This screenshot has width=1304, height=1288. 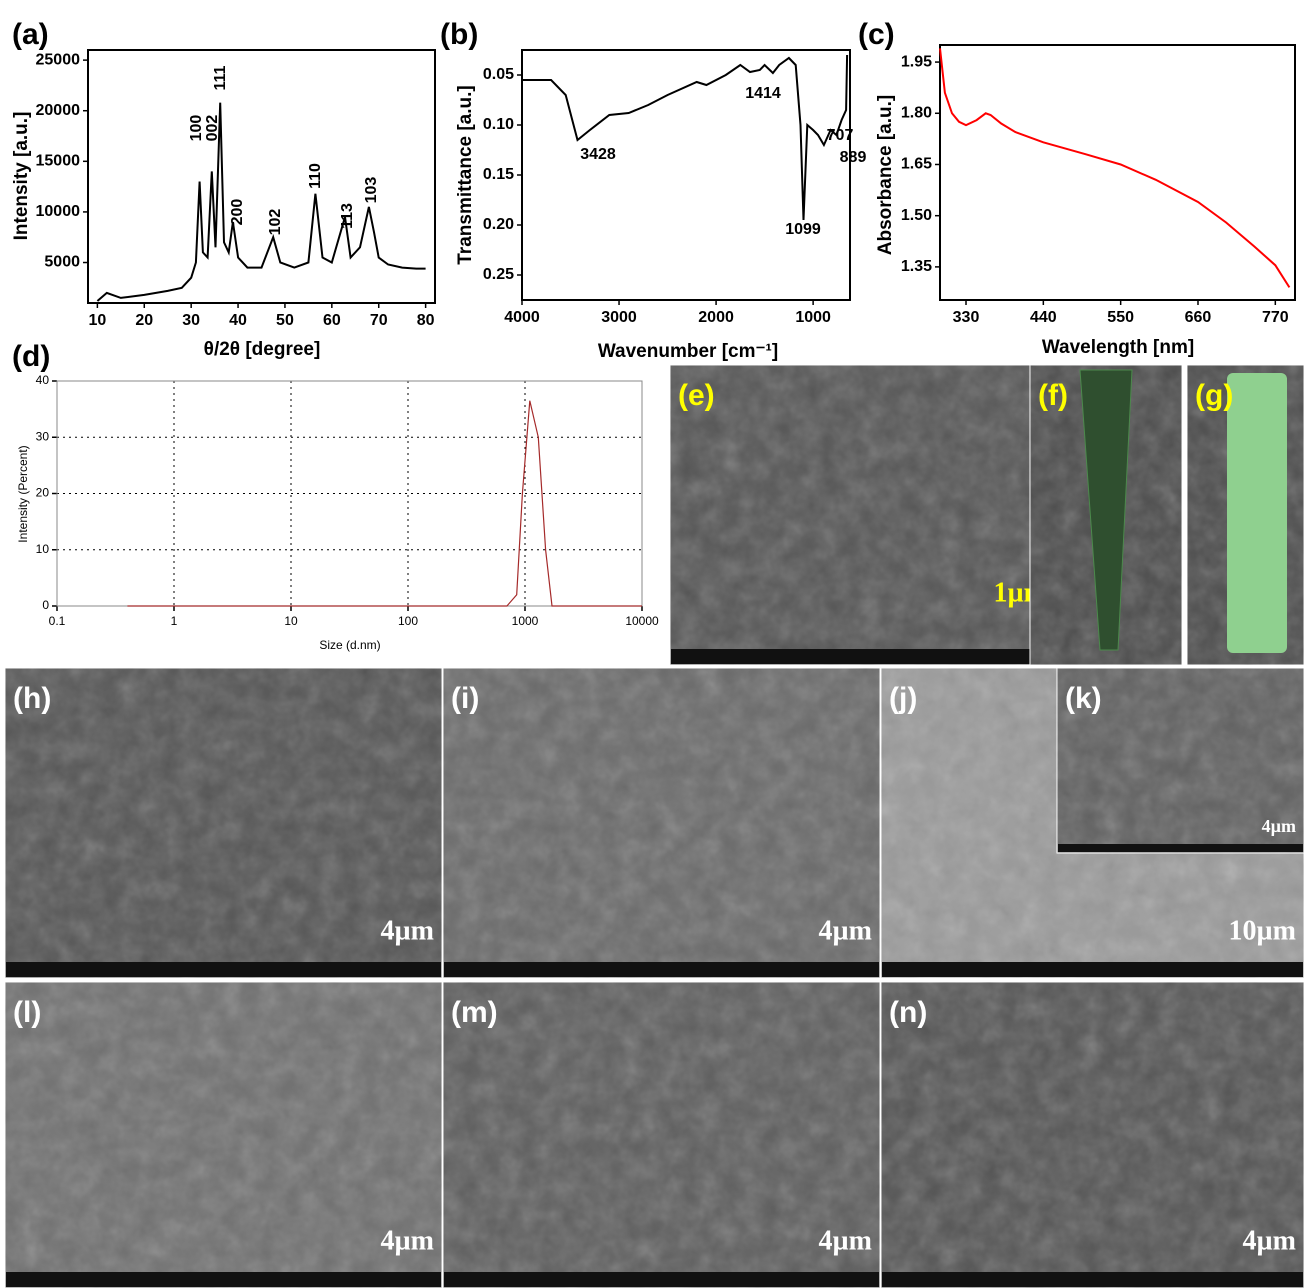 I want to click on x-tick-label: 30, so click(x=191, y=320).